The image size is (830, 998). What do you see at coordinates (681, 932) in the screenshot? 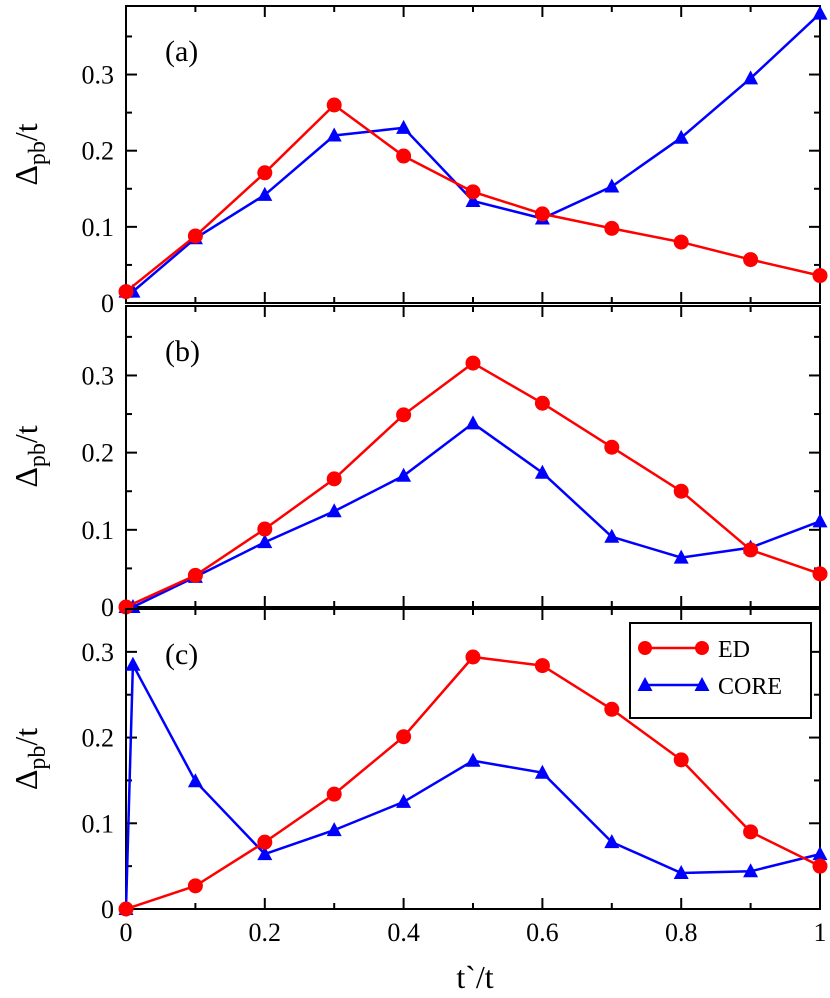
I see `x-tick-label: 0.8` at bounding box center [681, 932].